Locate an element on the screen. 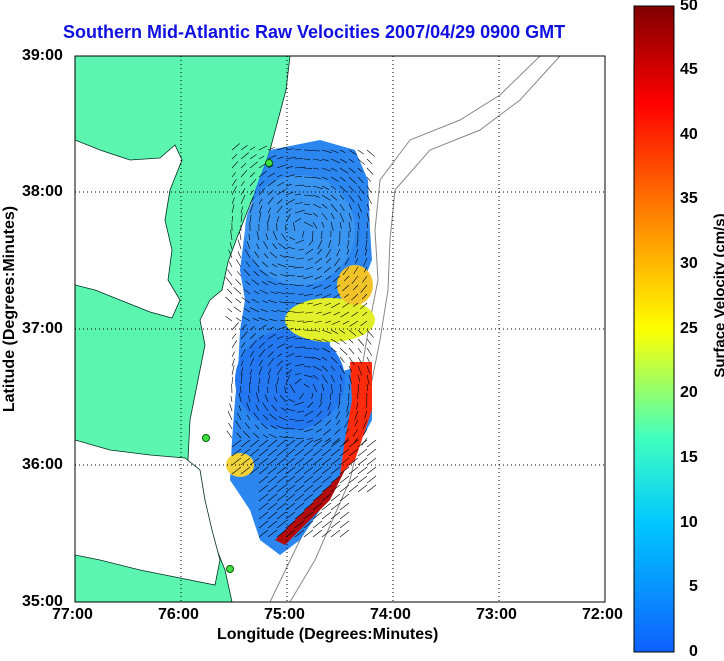 Image resolution: width=724 pixels, height=661 pixels. colorbar-tick: 45 is located at coordinates (689, 70).